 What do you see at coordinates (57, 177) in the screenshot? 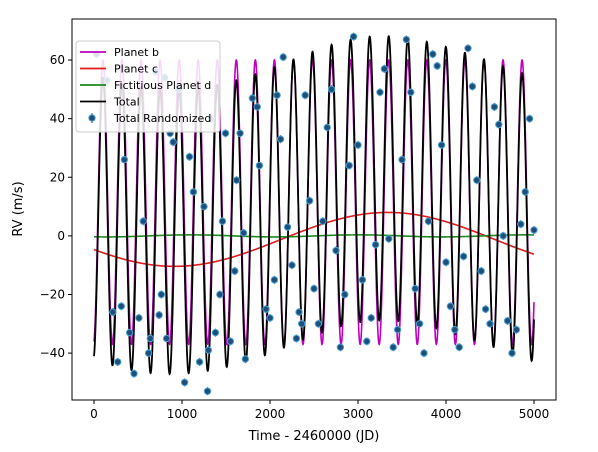
I see `y-tick-label: 20` at bounding box center [57, 177].